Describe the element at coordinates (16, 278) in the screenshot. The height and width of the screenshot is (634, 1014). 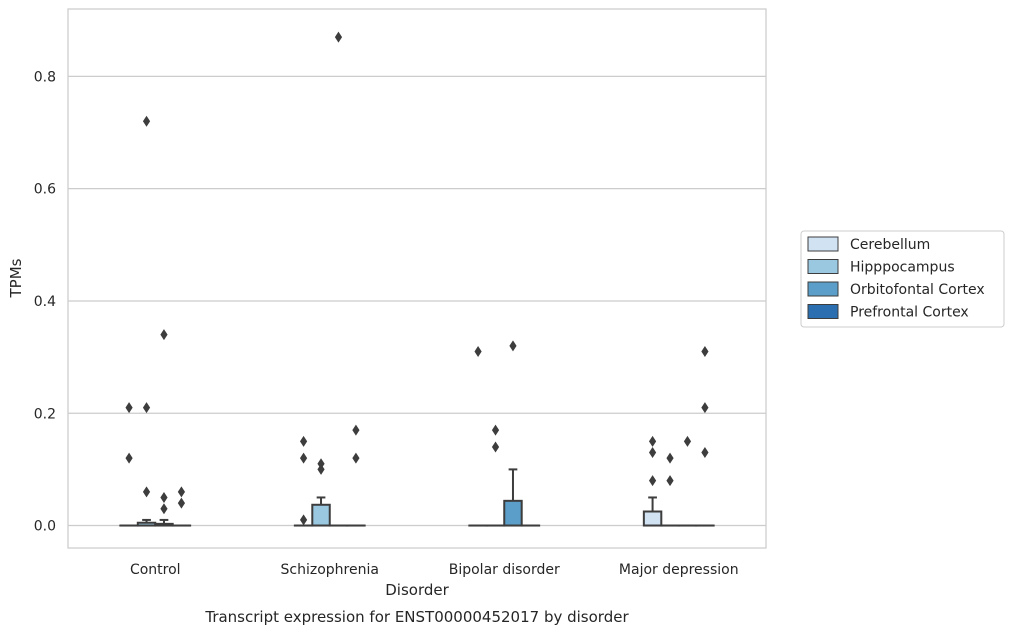
I see `y-axis-title: TPMs` at that location.